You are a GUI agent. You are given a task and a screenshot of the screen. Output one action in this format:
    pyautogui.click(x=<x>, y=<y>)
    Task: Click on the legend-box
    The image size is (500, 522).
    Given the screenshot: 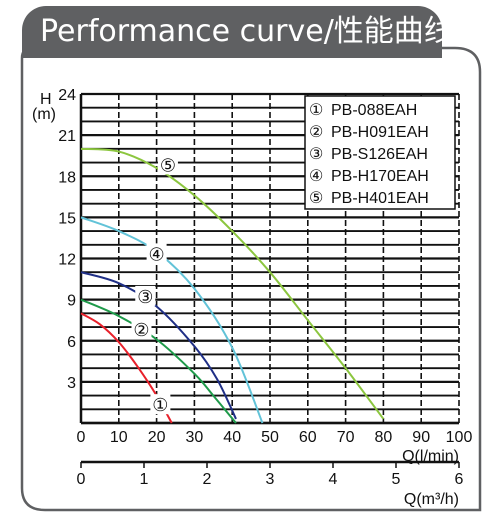 What is the action you would take?
    pyautogui.click(x=380, y=152)
    